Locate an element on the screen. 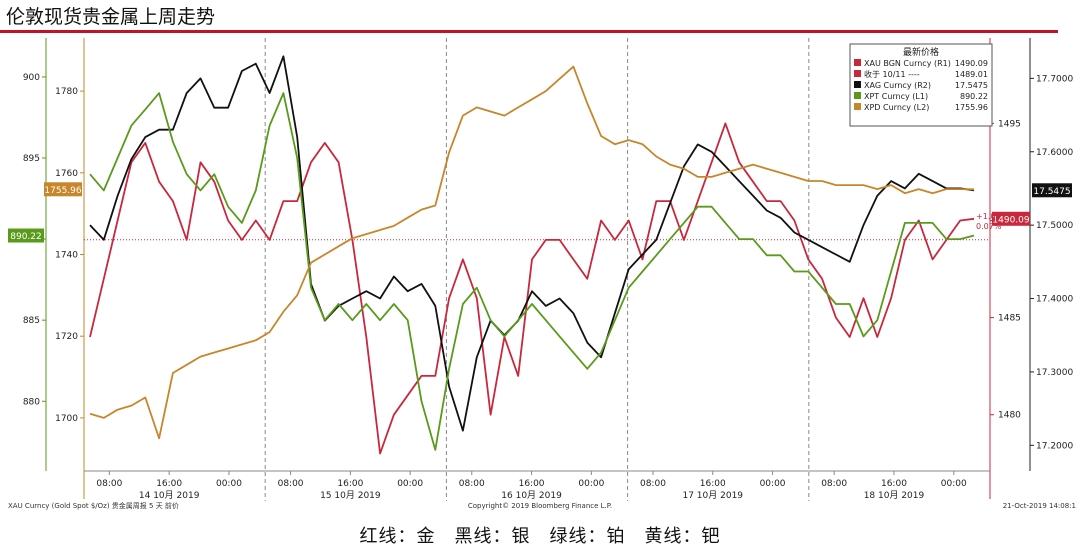 This screenshot has width=1080, height=552. legend-series-value: 1755.96 is located at coordinates (971, 107).